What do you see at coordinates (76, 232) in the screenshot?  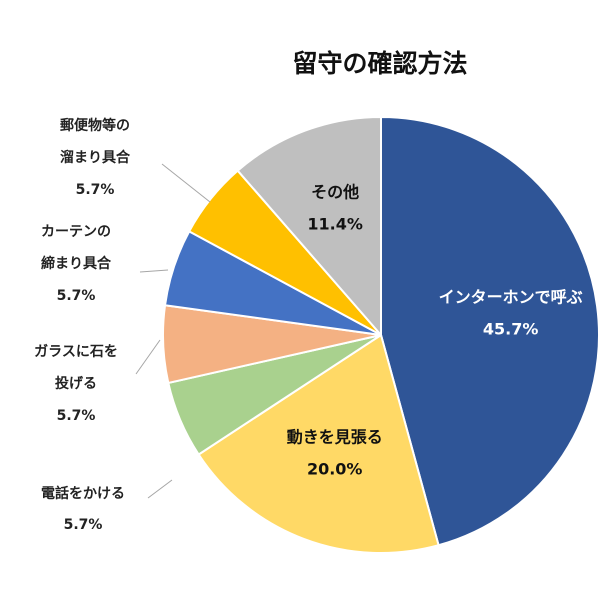 I see `slice-label-name: カーテンの` at bounding box center [76, 232].